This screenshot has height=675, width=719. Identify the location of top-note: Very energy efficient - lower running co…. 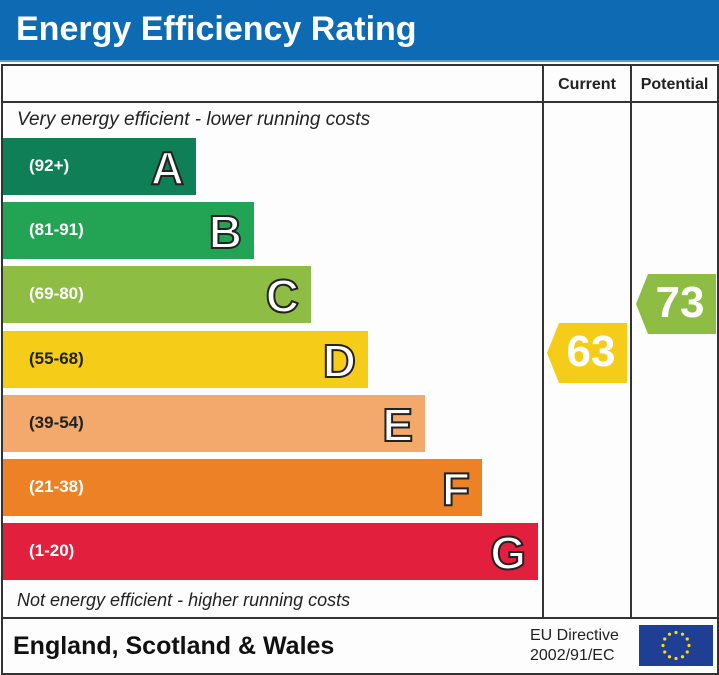
(194, 119).